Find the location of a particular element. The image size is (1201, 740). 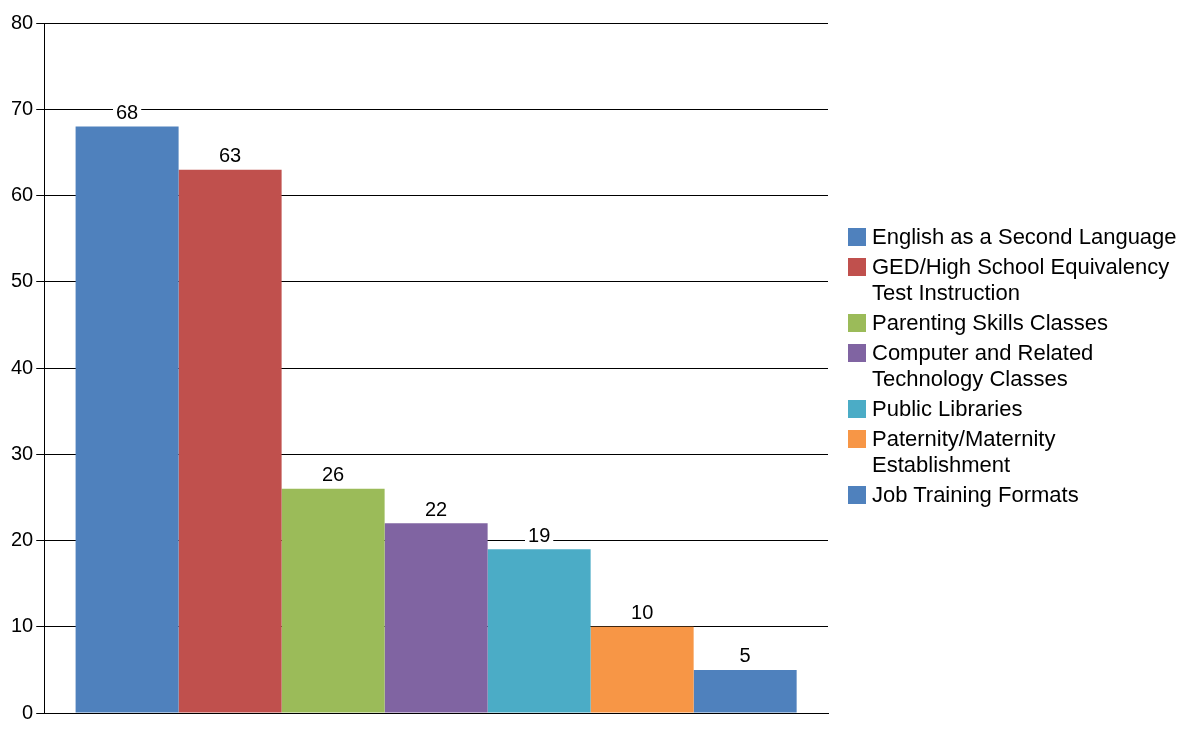

y-tick-label: 40 is located at coordinates (22, 366).